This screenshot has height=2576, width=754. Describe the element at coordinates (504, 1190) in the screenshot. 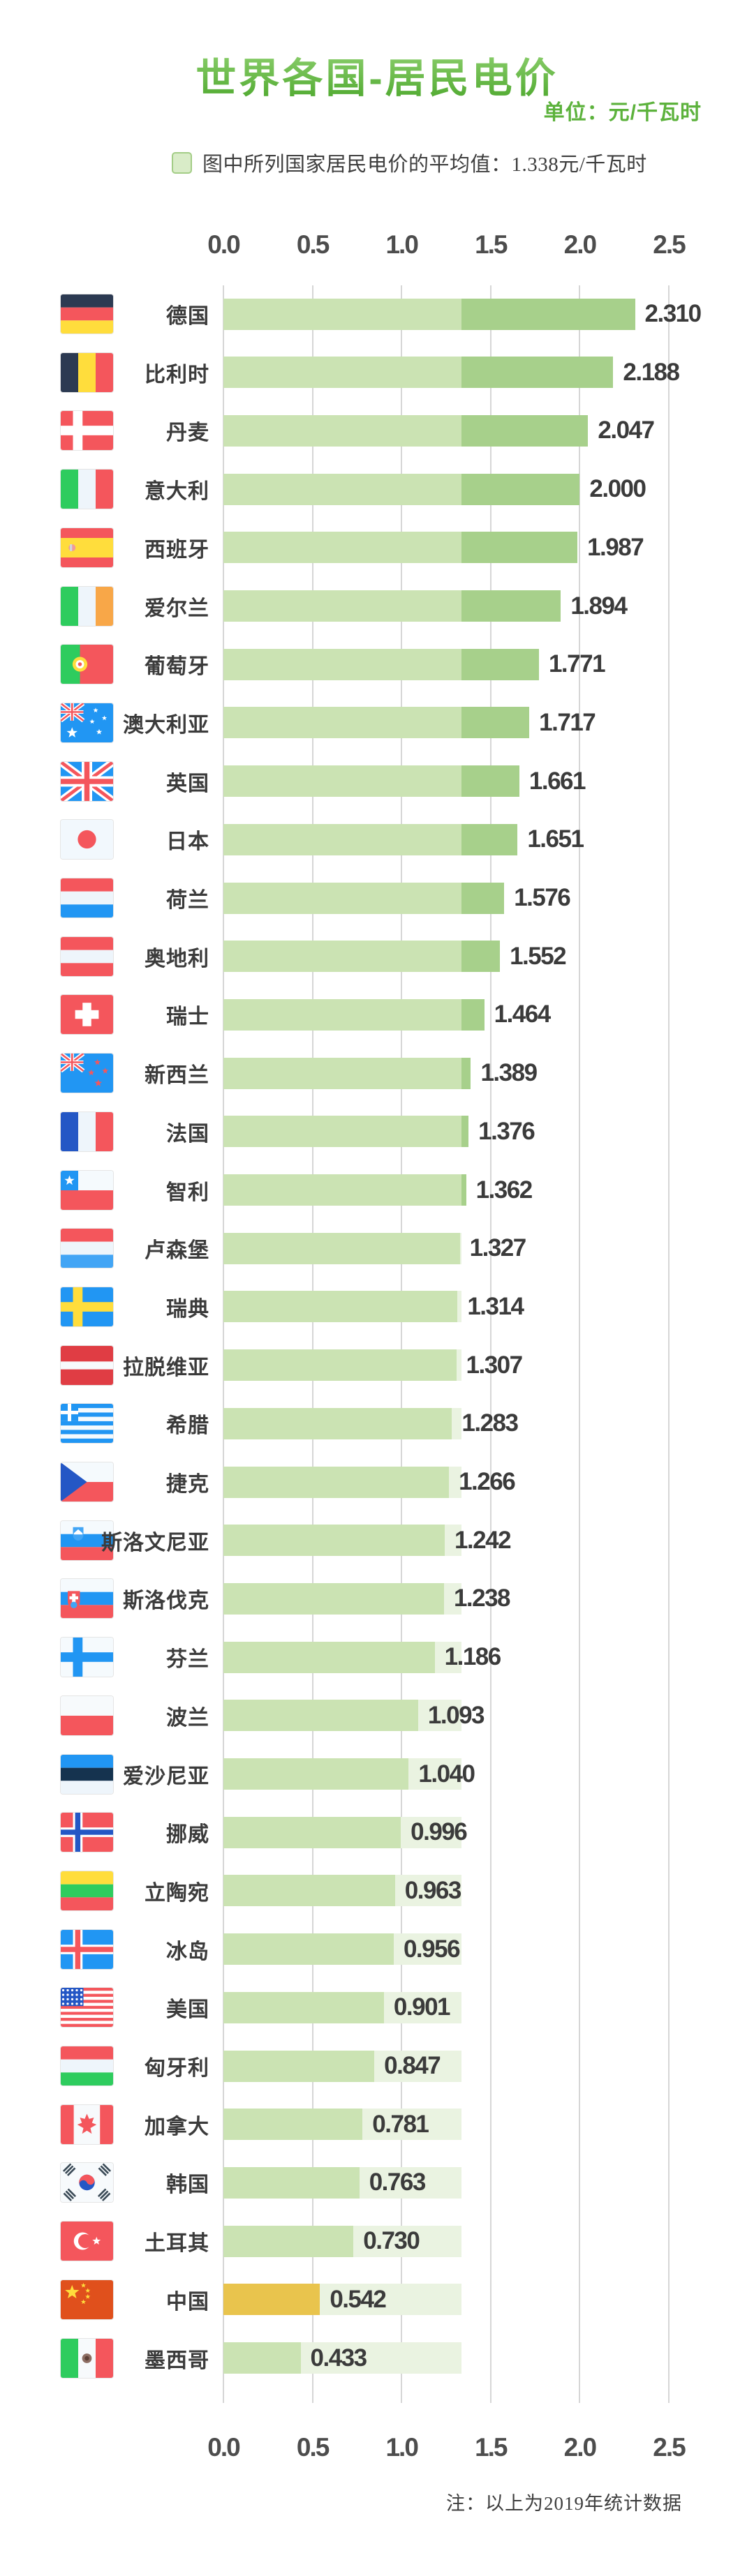

I see `value-label: 1.362` at that location.